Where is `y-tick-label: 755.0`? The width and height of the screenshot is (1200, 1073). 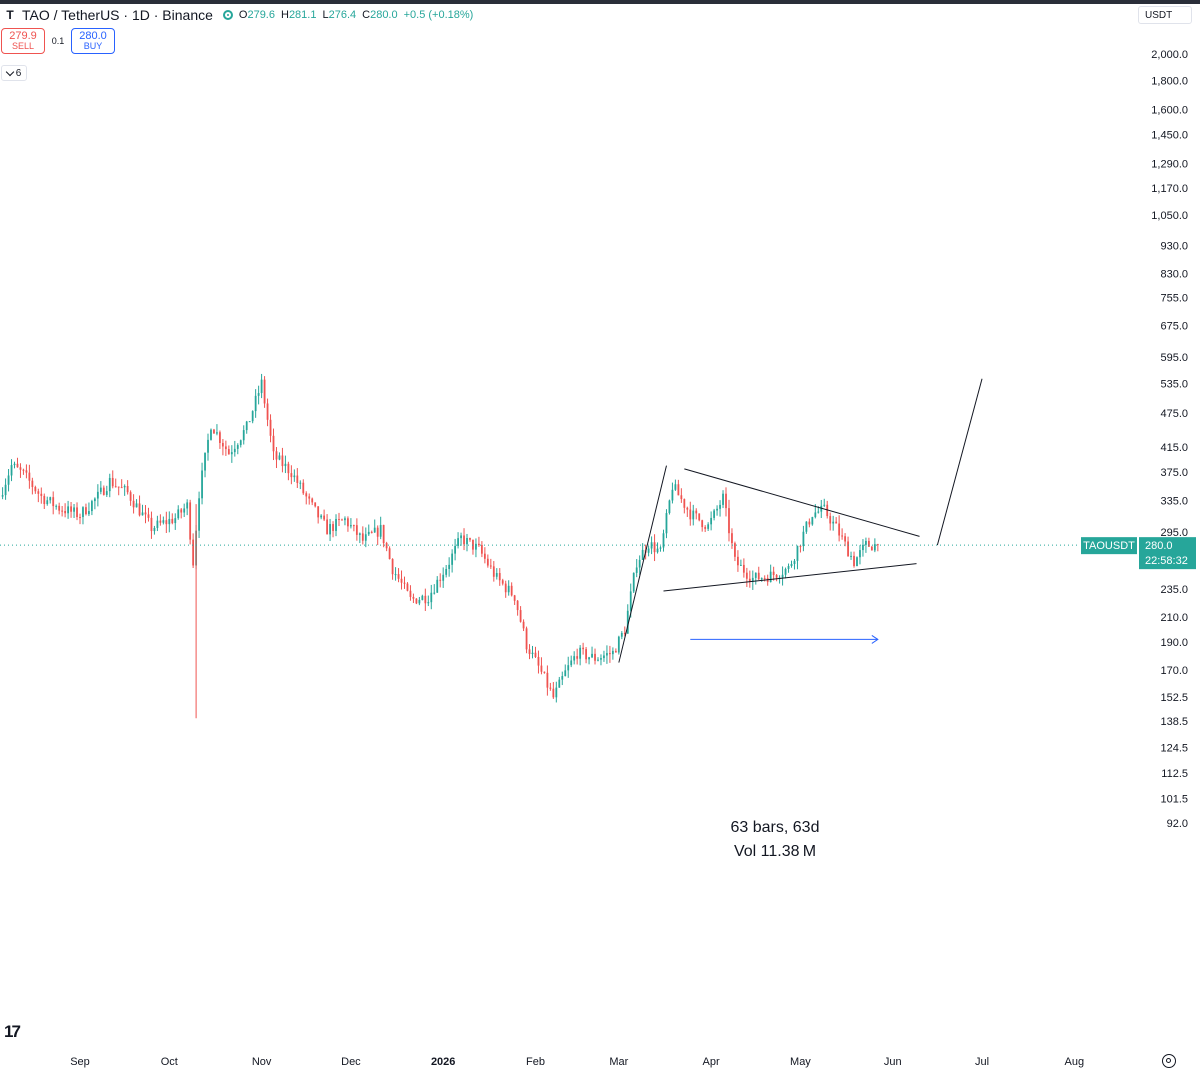 y-tick-label: 755.0 is located at coordinates (1174, 298).